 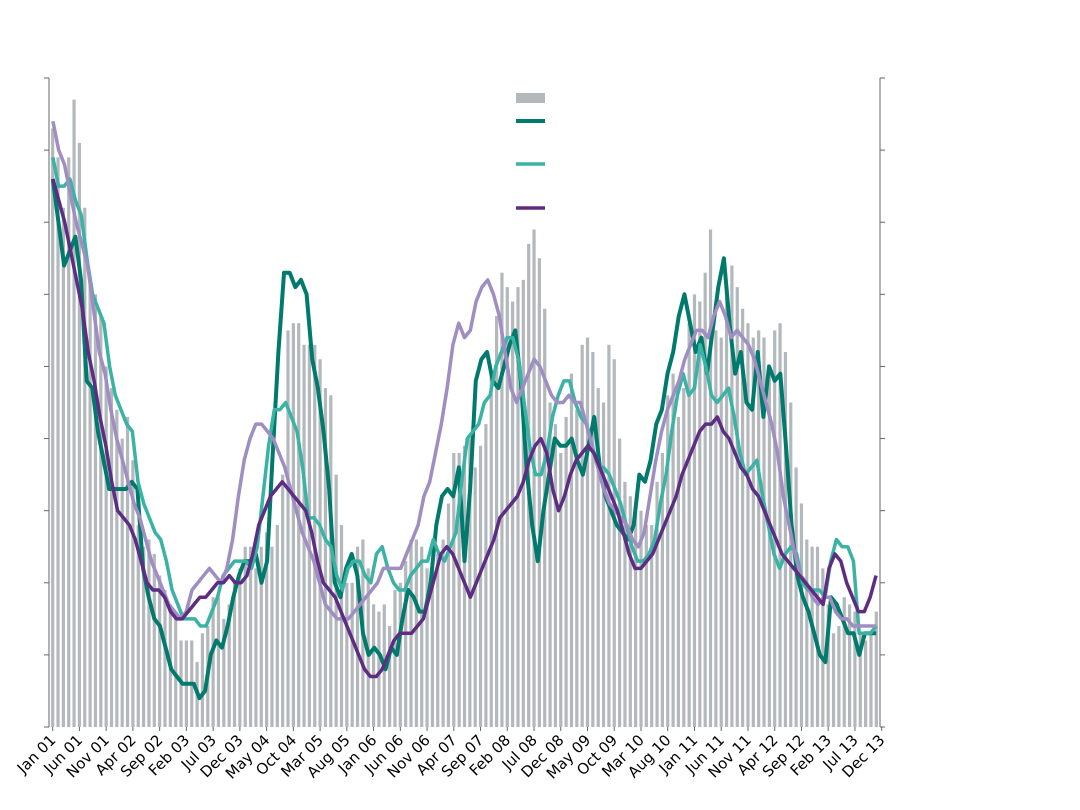 What do you see at coordinates (530, 151) in the screenshot?
I see `legend` at bounding box center [530, 151].